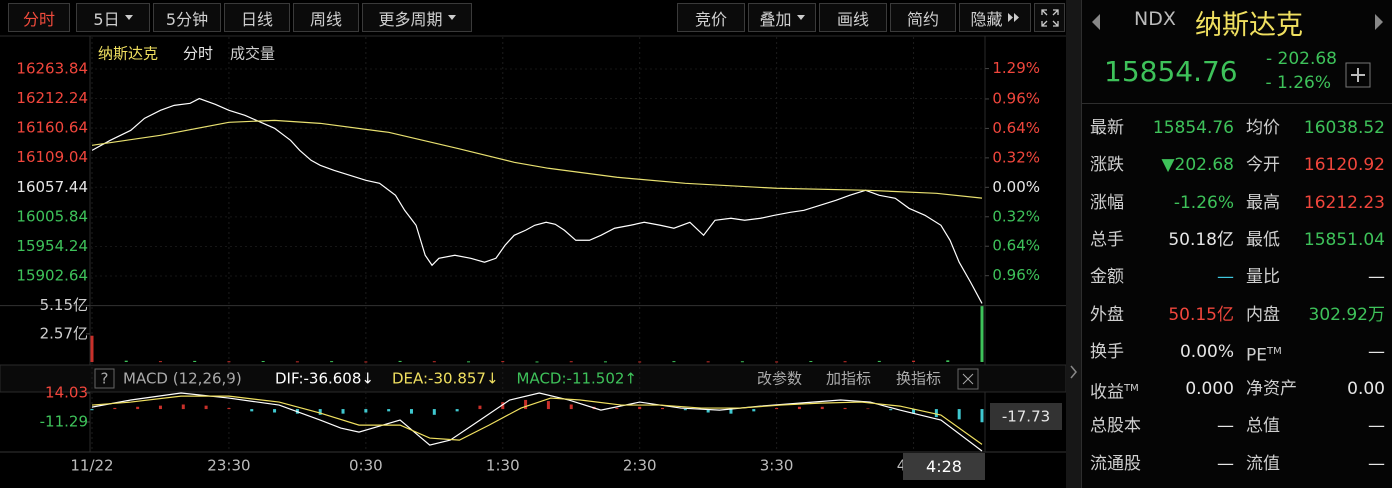  I want to click on tab-label: 周线, so click(325, 19).